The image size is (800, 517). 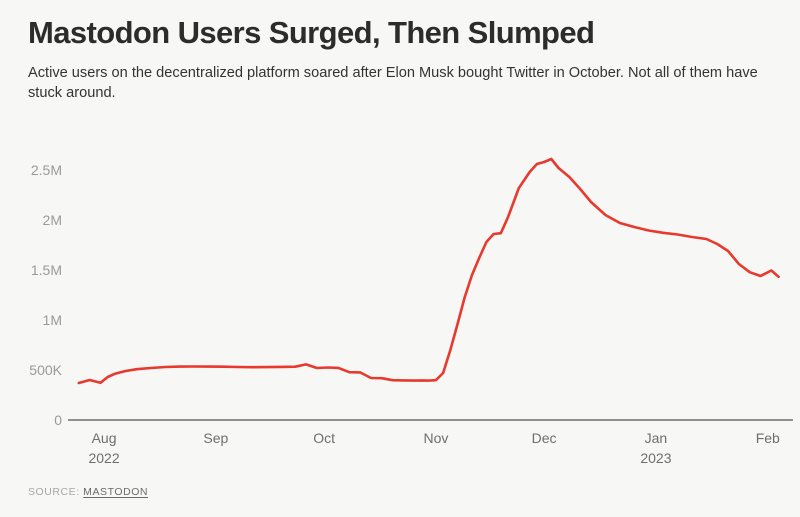 I want to click on y-axis-tick-labels: 0 500K 1M 1.5M 2M 2.5M, so click(x=31, y=278).